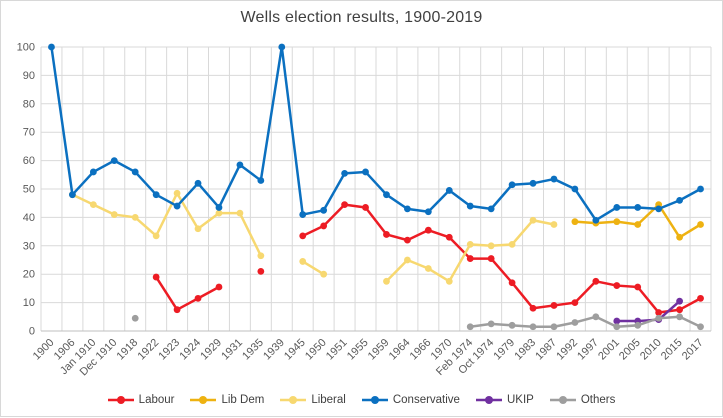 The height and width of the screenshot is (418, 723). What do you see at coordinates (358, 350) in the screenshot?
I see `x-tick-label: 1955` at bounding box center [358, 350].